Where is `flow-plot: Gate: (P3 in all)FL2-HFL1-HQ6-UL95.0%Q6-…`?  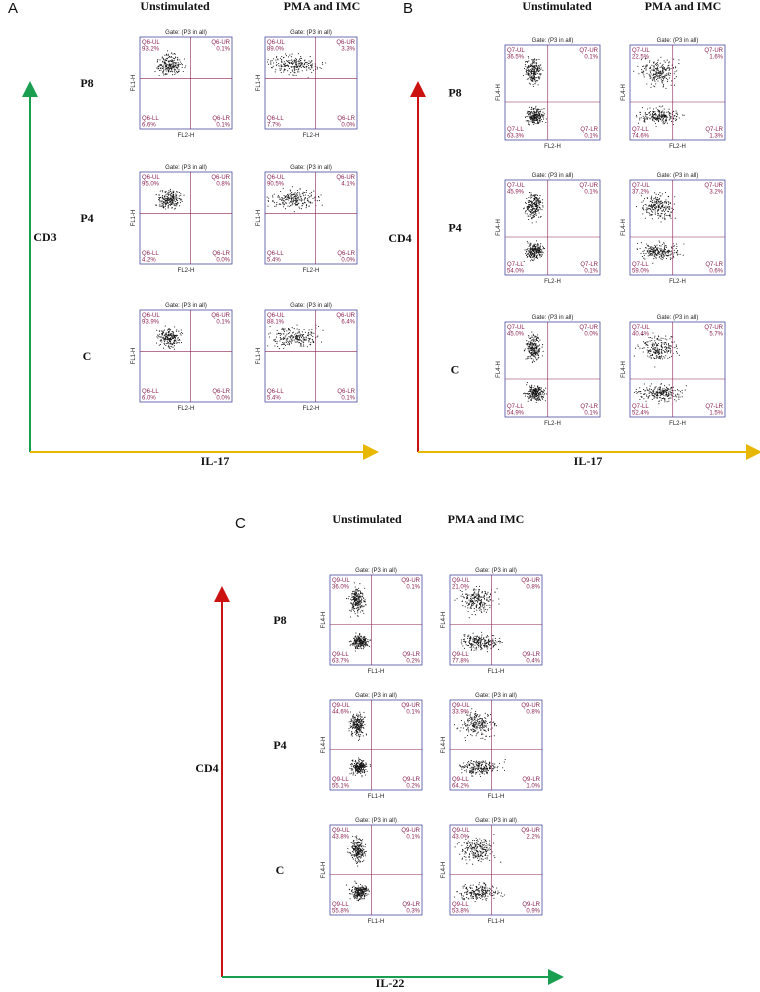 flow-plot: Gate: (P3 in all)FL2-HFL1-HQ6-UL95.0%Q6-… is located at coordinates (181, 219).